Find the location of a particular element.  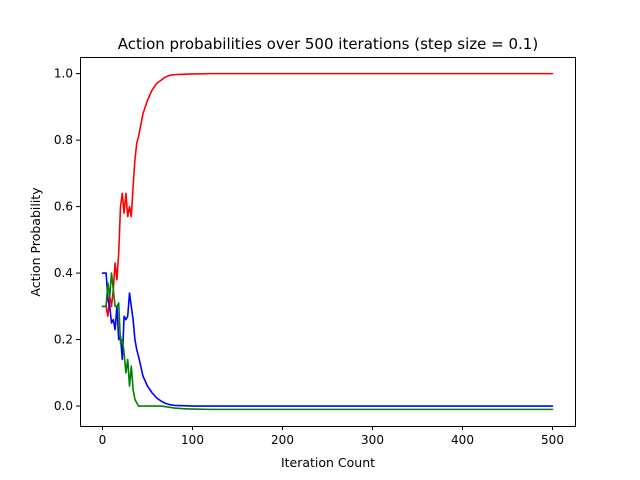

x-tick-label: 100 is located at coordinates (192, 440).